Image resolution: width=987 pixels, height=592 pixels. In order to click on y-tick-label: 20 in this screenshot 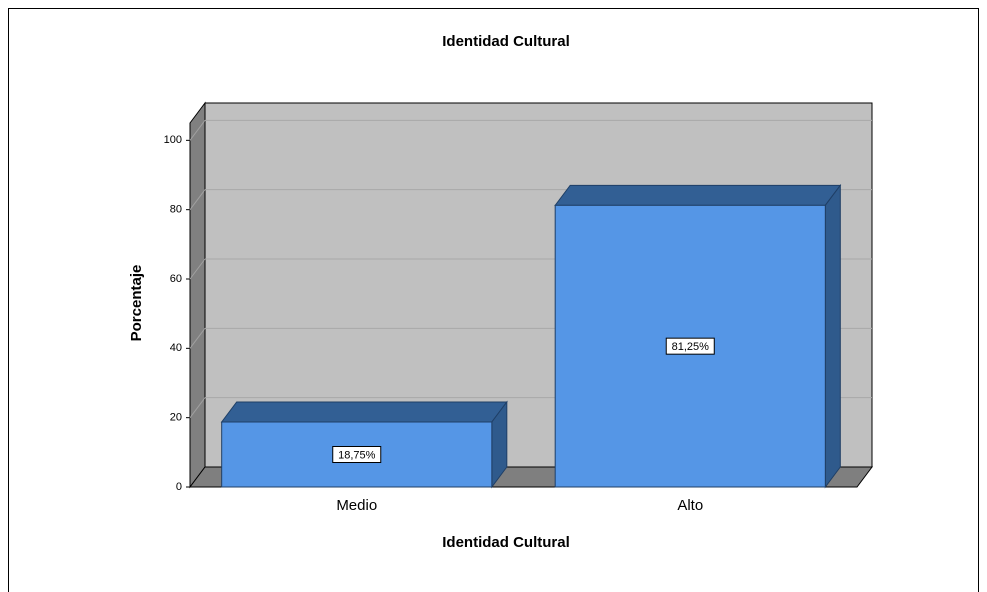, I will do `click(176, 418)`.